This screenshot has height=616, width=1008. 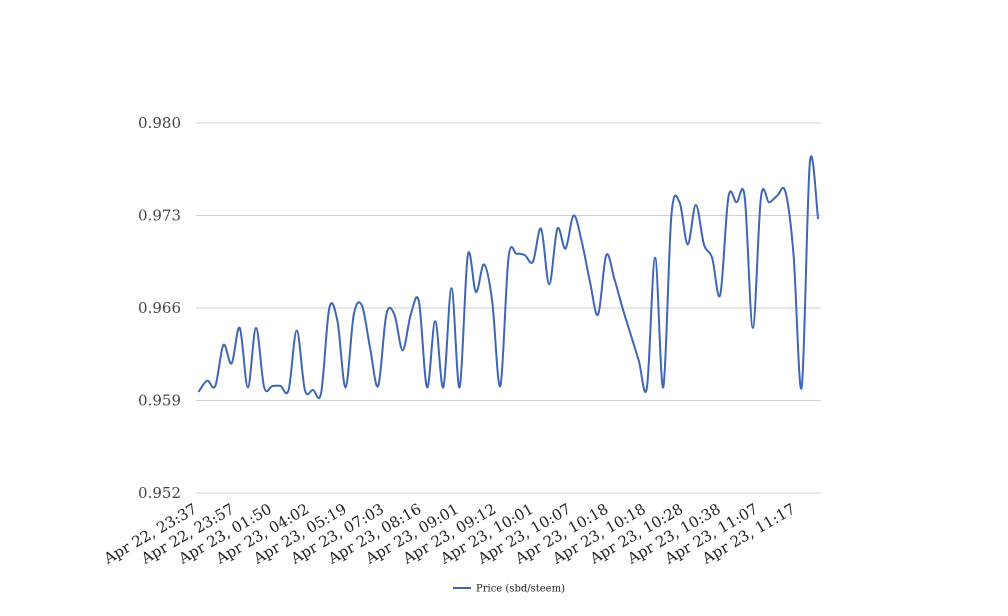 What do you see at coordinates (520, 589) in the screenshot?
I see `legend-label-price: Price (sbd/steem)` at bounding box center [520, 589].